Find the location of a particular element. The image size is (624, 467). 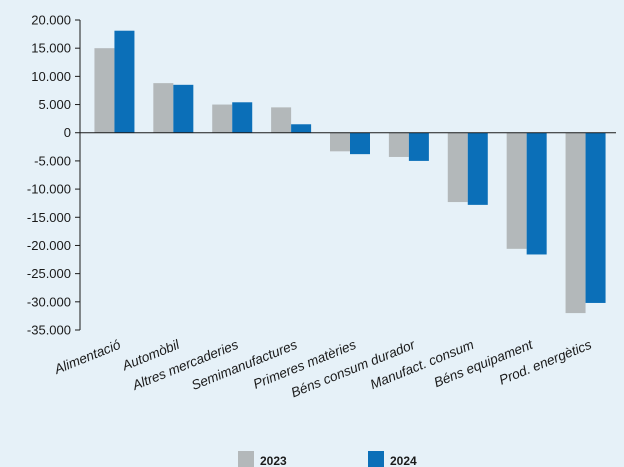

y-tick-label: -35.000 is located at coordinates (49, 330).